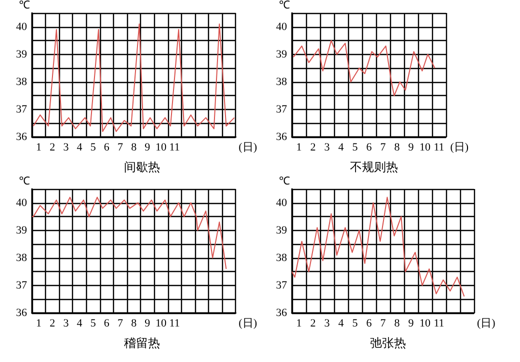 Image resolution: width=520 pixels, height=362 pixels. Describe the element at coordinates (374, 167) in the screenshot. I see `text: 不规则热` at that location.